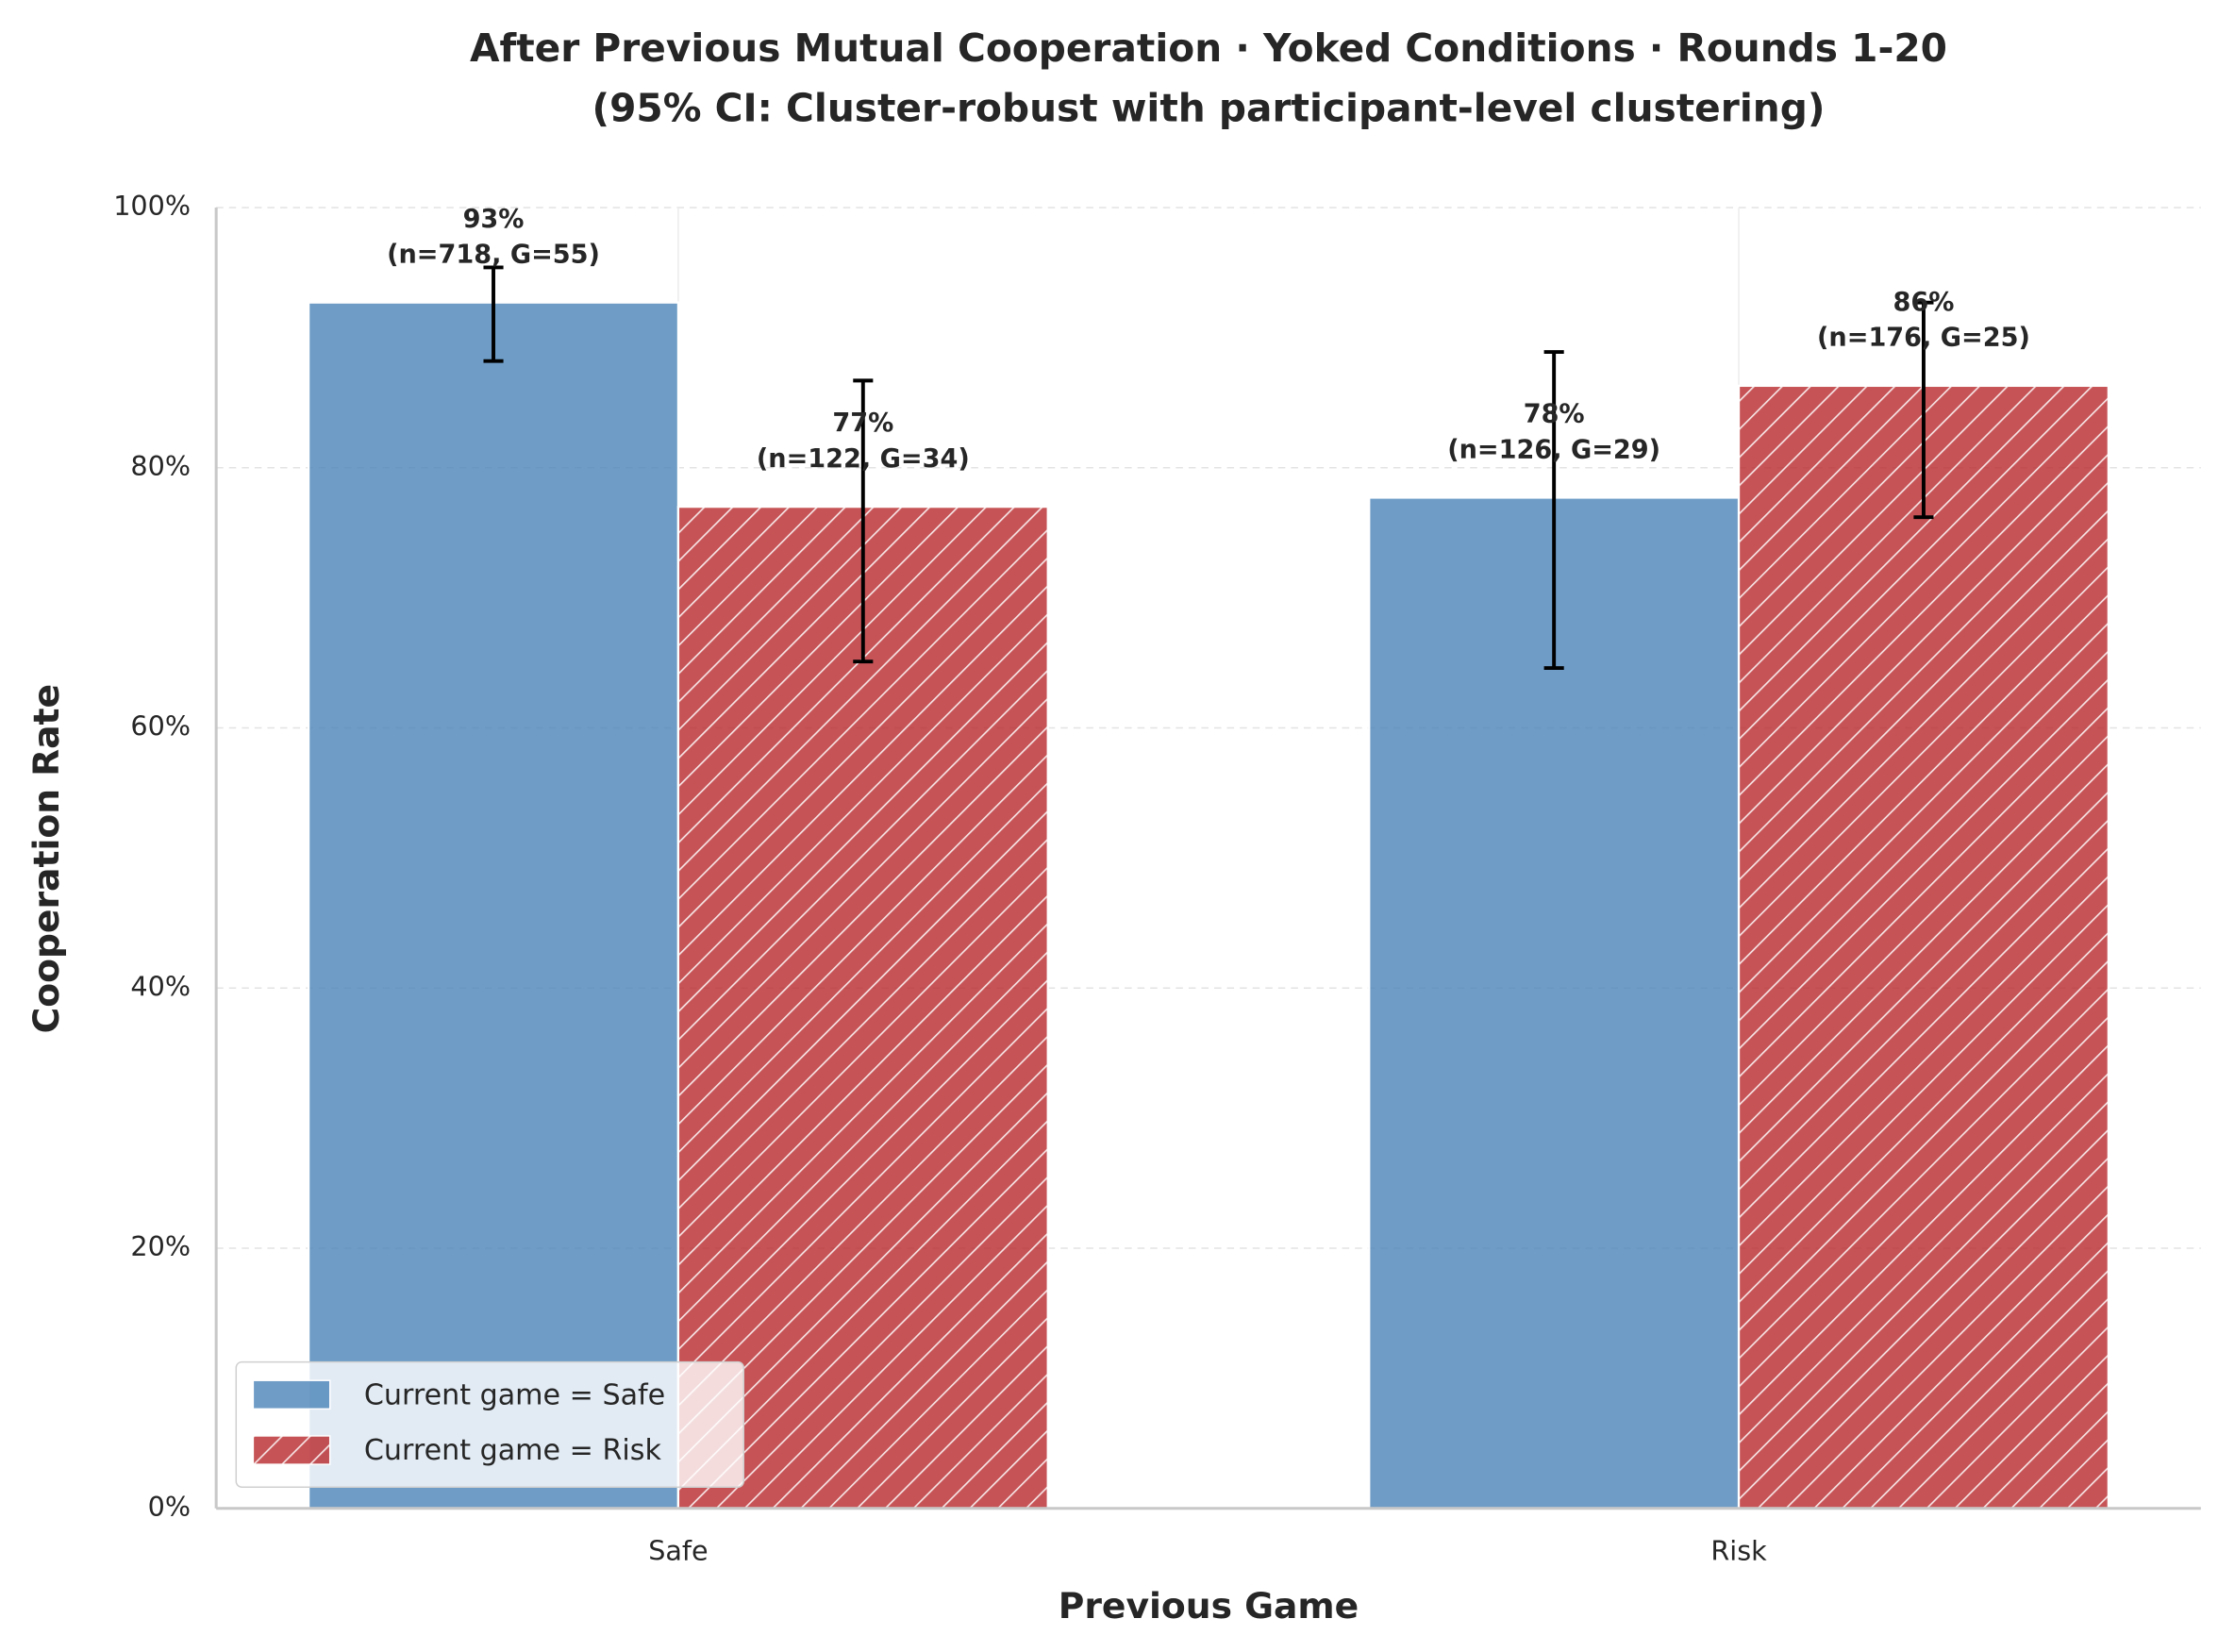  Describe the element at coordinates (291, 1450) in the screenshot. I see `legend-hatch` at that location.